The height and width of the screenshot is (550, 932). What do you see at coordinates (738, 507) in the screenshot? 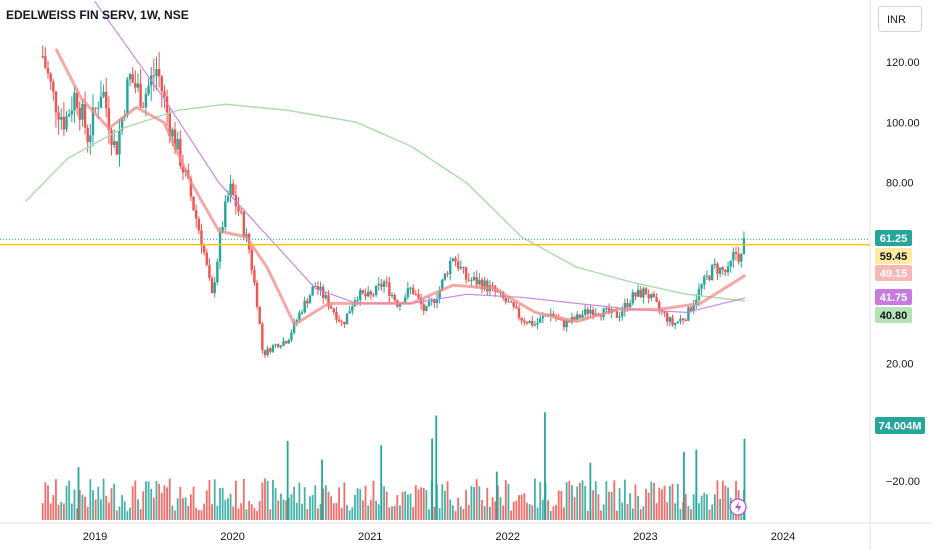
I see `lightning-icon` at bounding box center [738, 507].